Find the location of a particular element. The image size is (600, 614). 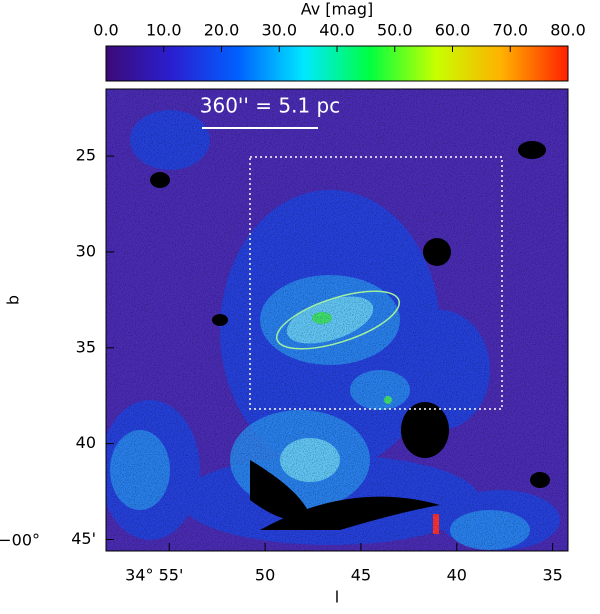

colorbar-tick-label: 30.0 is located at coordinates (279, 30).